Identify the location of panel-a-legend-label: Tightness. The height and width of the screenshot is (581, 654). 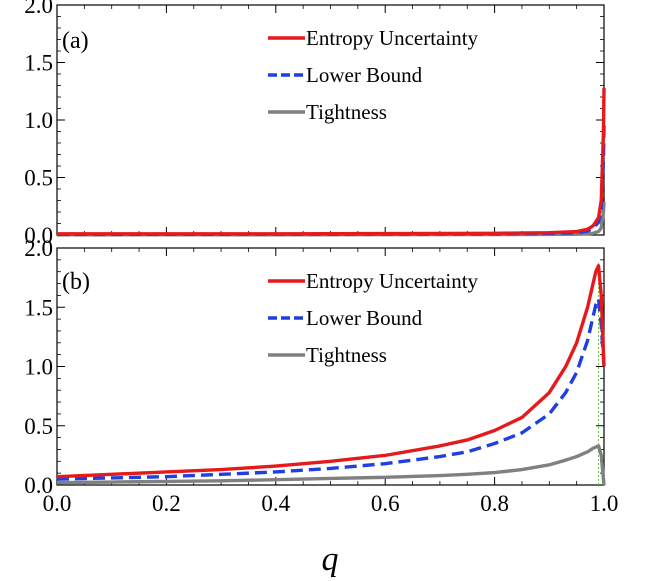
(346, 112).